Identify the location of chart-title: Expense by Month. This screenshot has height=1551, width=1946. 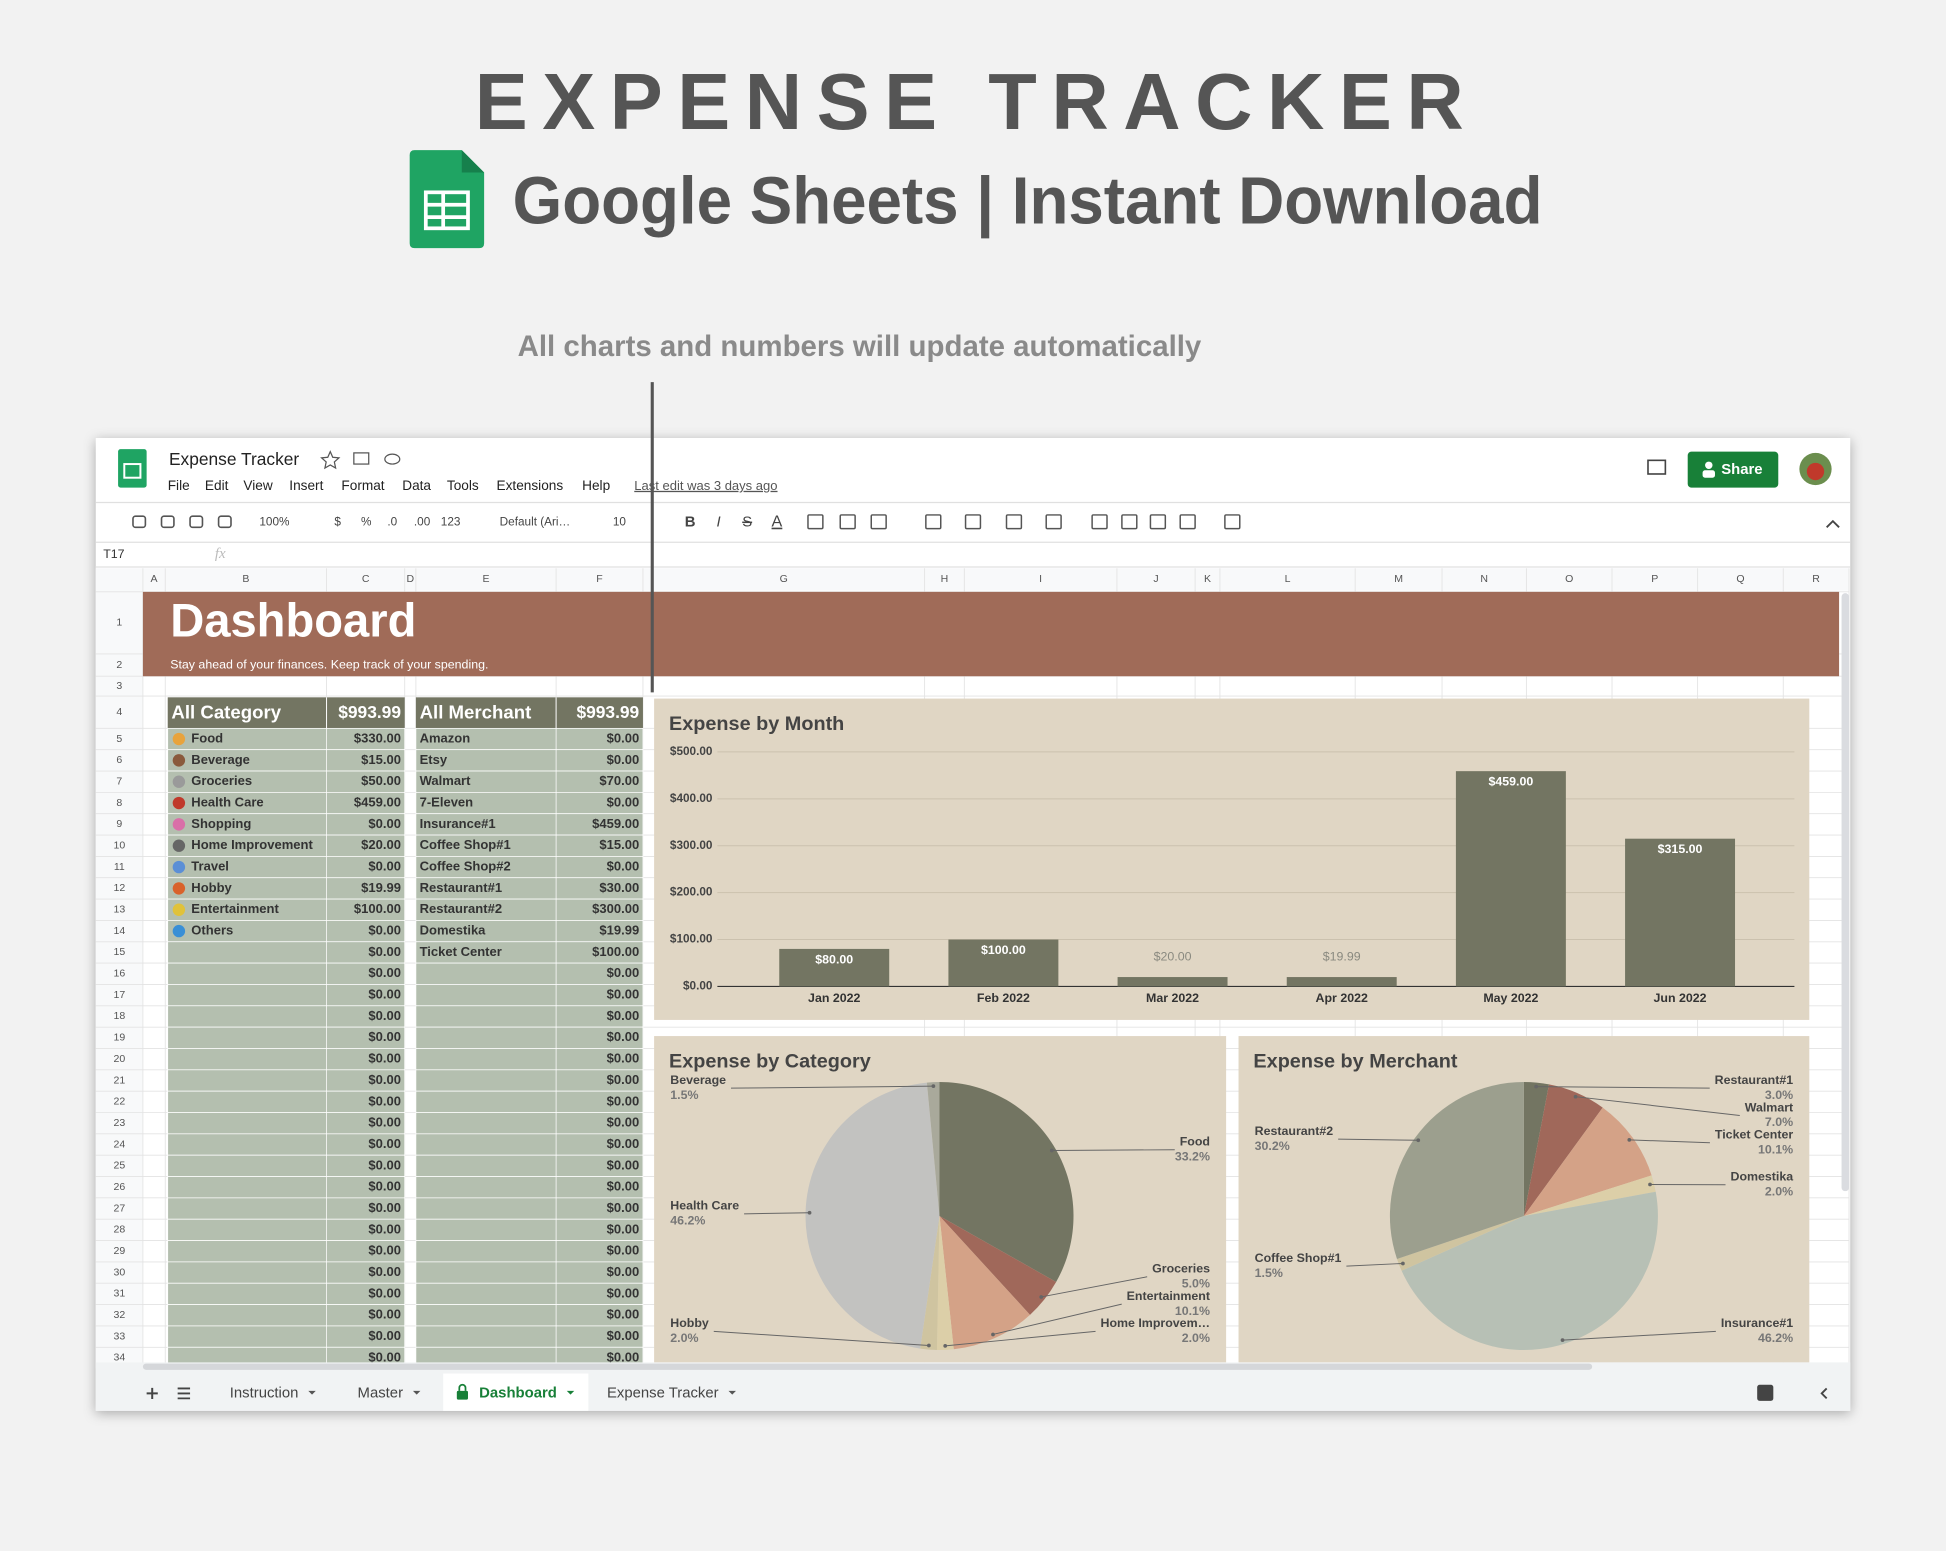
(756, 724).